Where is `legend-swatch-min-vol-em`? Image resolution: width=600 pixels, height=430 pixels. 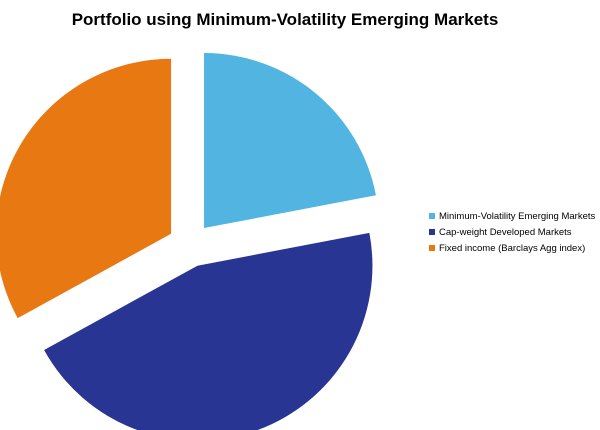 legend-swatch-min-vol-em is located at coordinates (432, 216).